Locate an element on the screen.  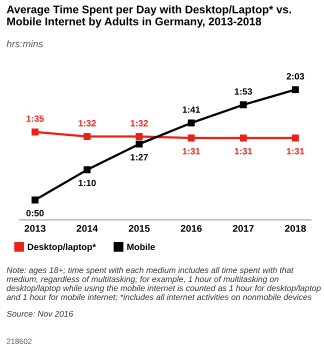
chart-title: Average Time Spent per Day with Desktop/Laptop* vs. Mobile Internet by Adults in Germany, 2013-2018 is located at coordinates (148, 16).